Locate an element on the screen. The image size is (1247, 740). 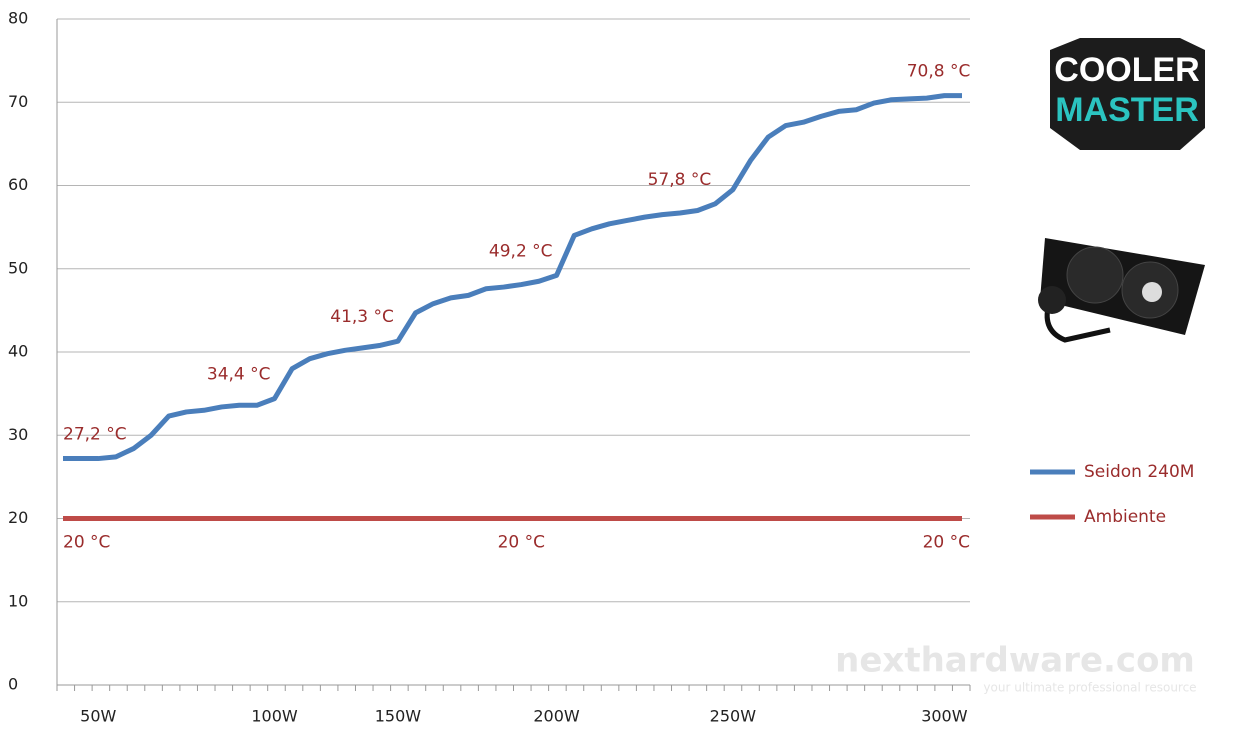
legend-label: Ambiente is located at coordinates (1125, 517).